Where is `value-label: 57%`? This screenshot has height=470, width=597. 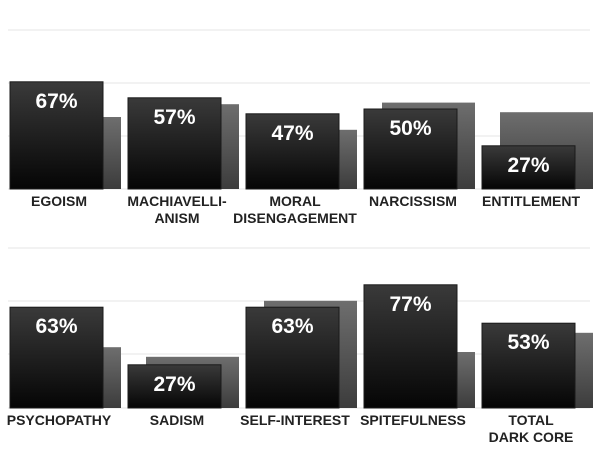 value-label: 57% is located at coordinates (174, 117).